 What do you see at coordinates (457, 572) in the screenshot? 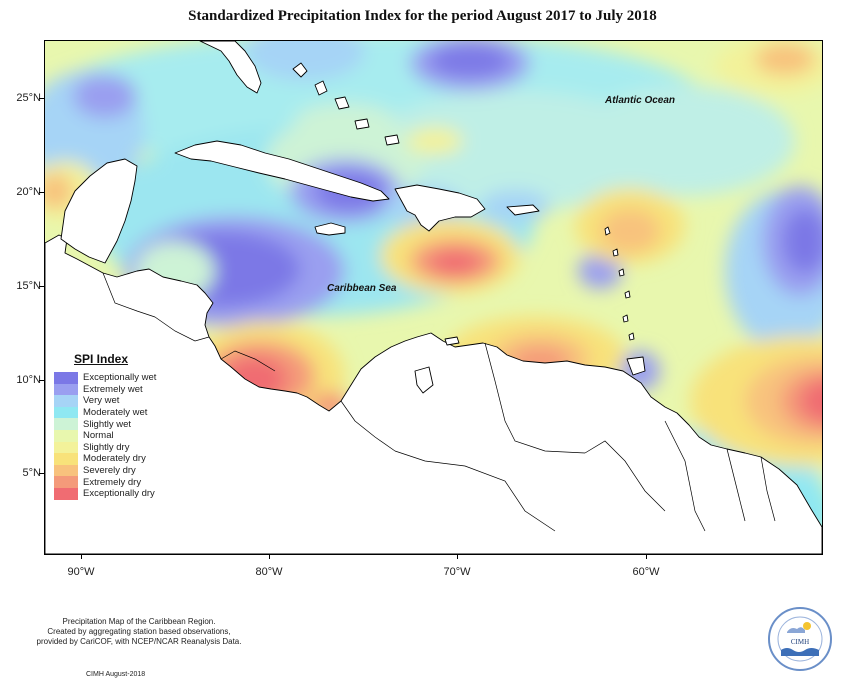
I see `lon-tick-70: 70°W` at bounding box center [457, 572].